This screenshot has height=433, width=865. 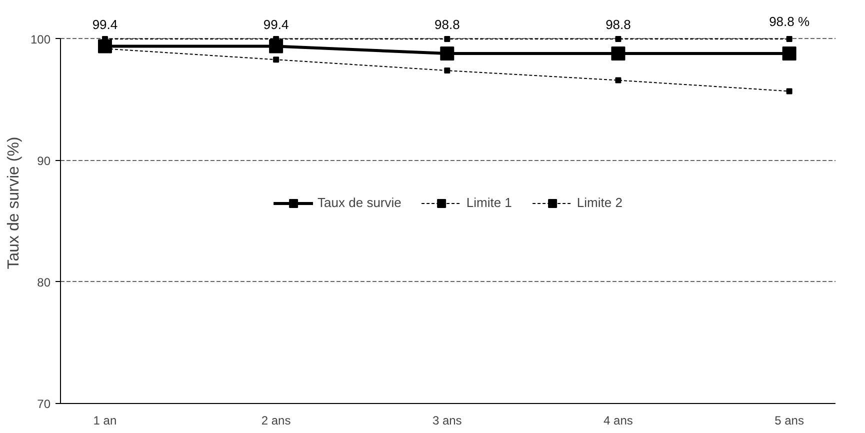 What do you see at coordinates (360, 202) in the screenshot?
I see `legend-label: Taux de survie` at bounding box center [360, 202].